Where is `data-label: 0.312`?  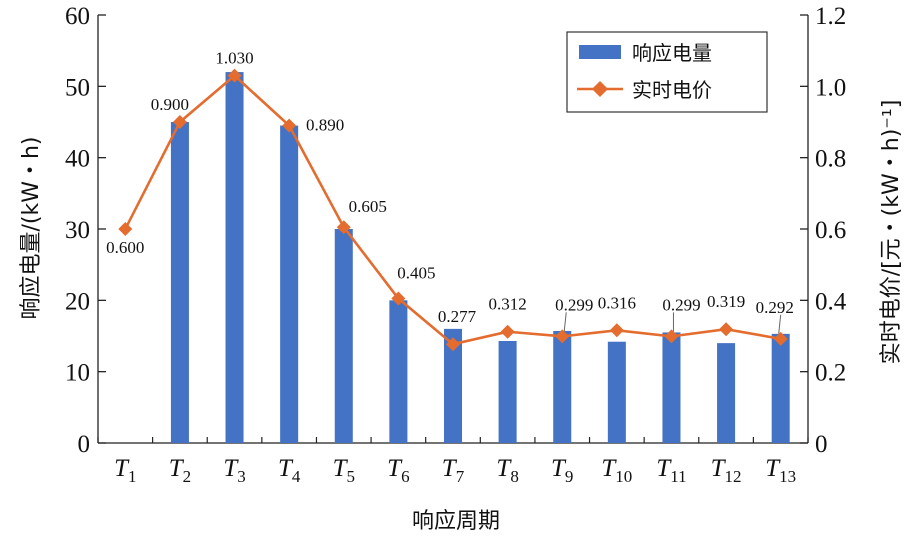 data-label: 0.312 is located at coordinates (507, 304).